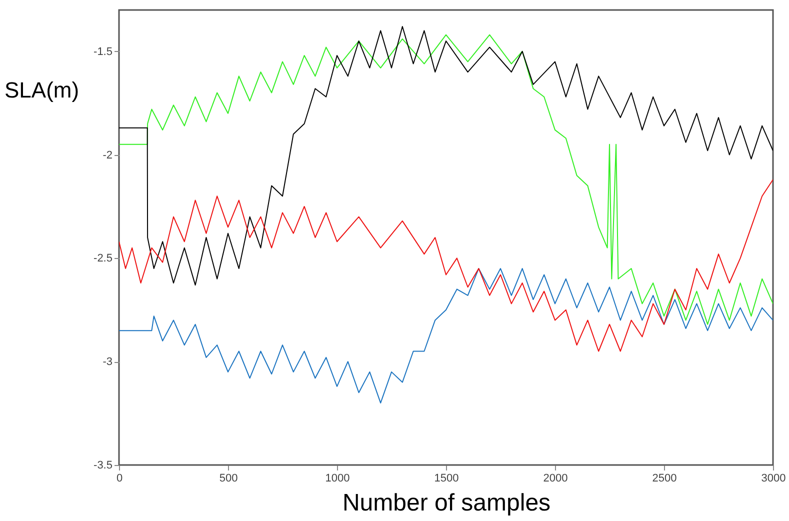 The image size is (789, 521). I want to click on x-axis-title: Number of samples, so click(446, 503).